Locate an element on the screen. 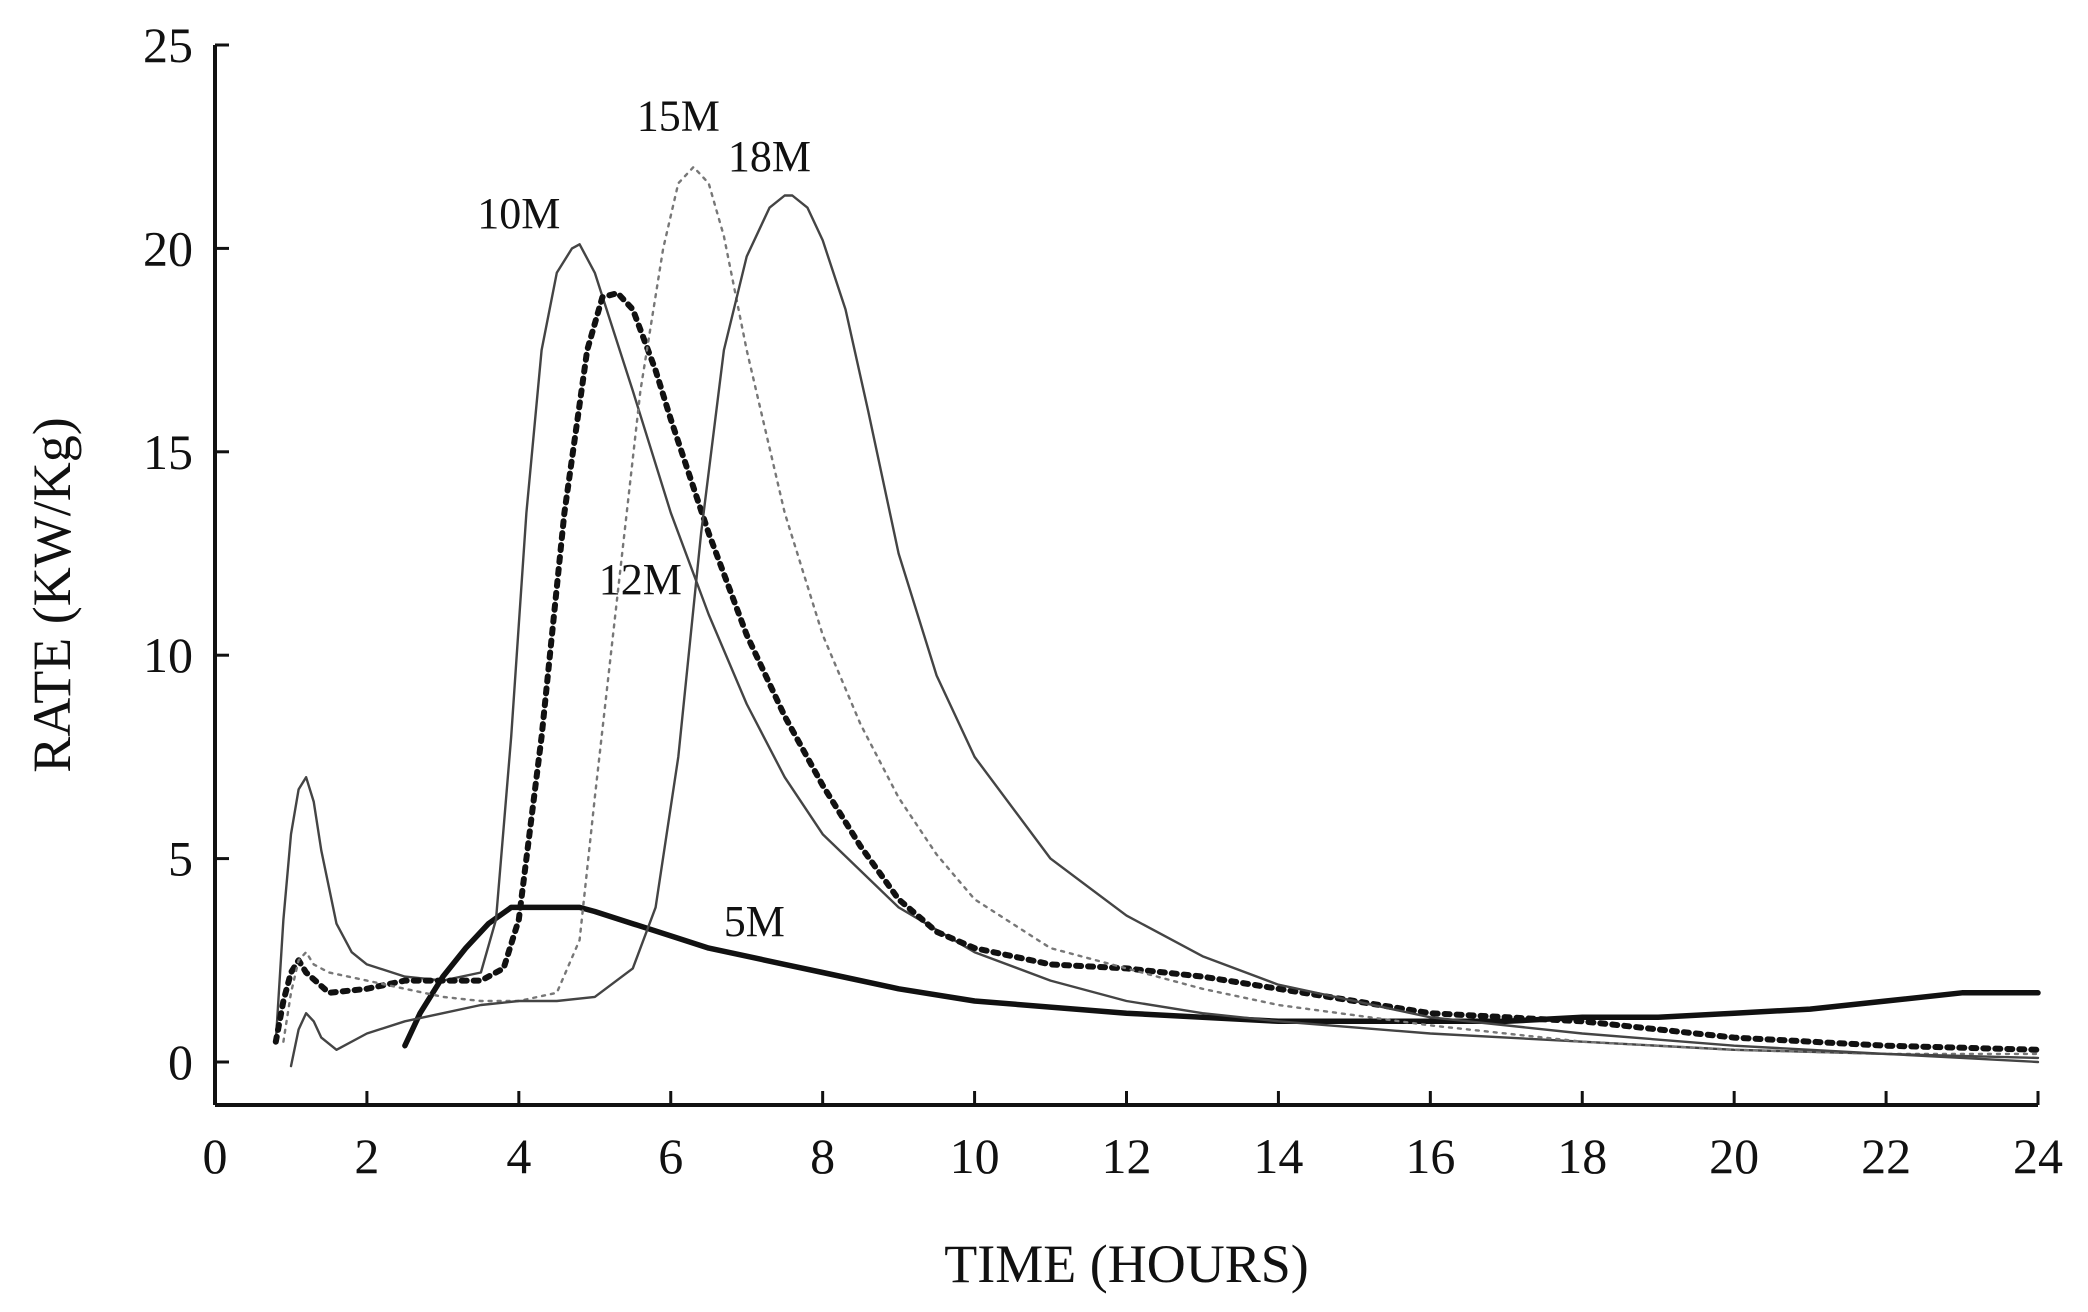 The image size is (2088, 1312). y-tick-label: 15 is located at coordinates (168, 452).